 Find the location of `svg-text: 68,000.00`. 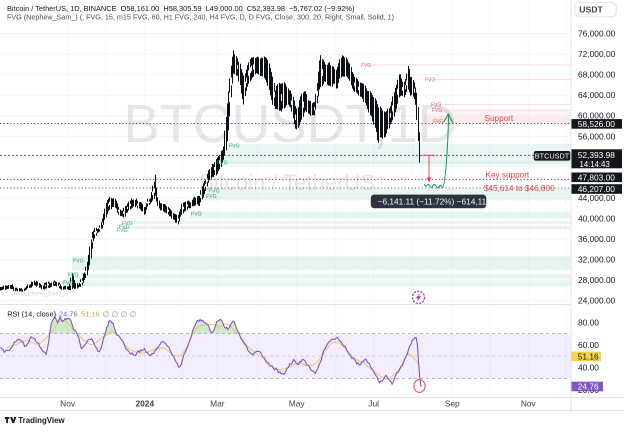

svg-text: 68,000.00 is located at coordinates (597, 75).